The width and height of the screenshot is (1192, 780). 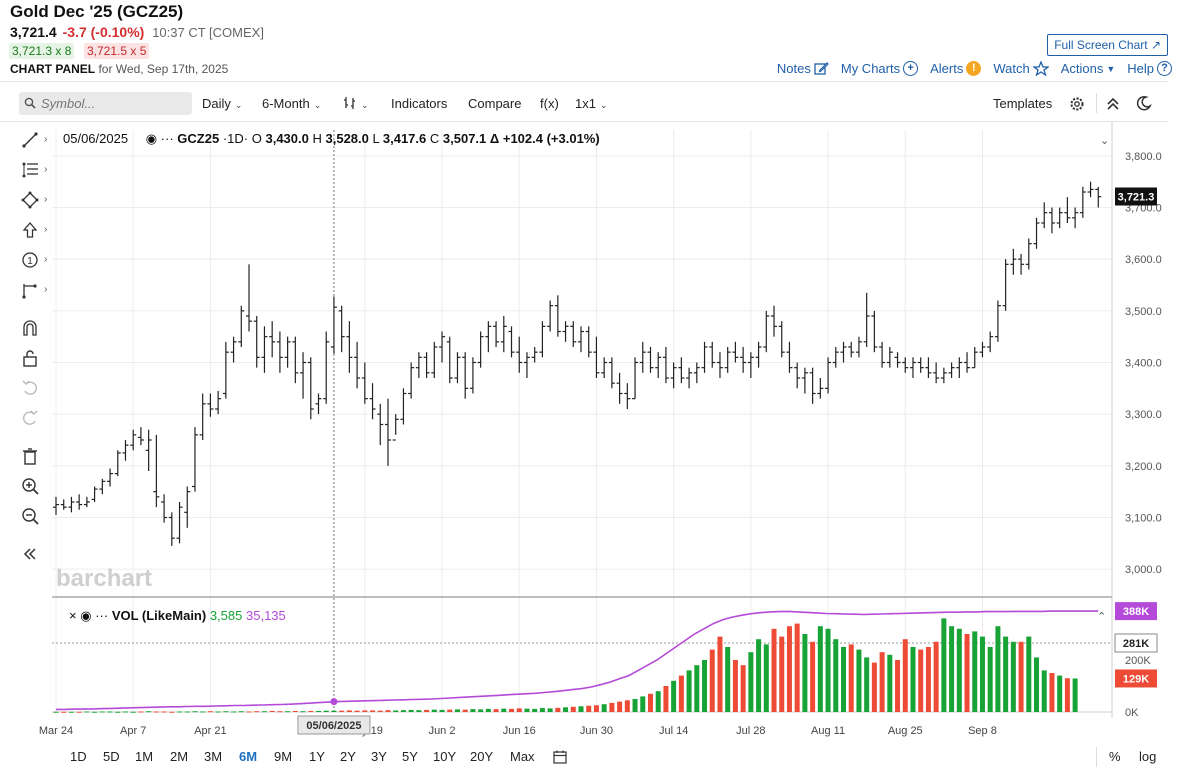 What do you see at coordinates (78, 756) in the screenshot?
I see `range-1d: 1D` at bounding box center [78, 756].